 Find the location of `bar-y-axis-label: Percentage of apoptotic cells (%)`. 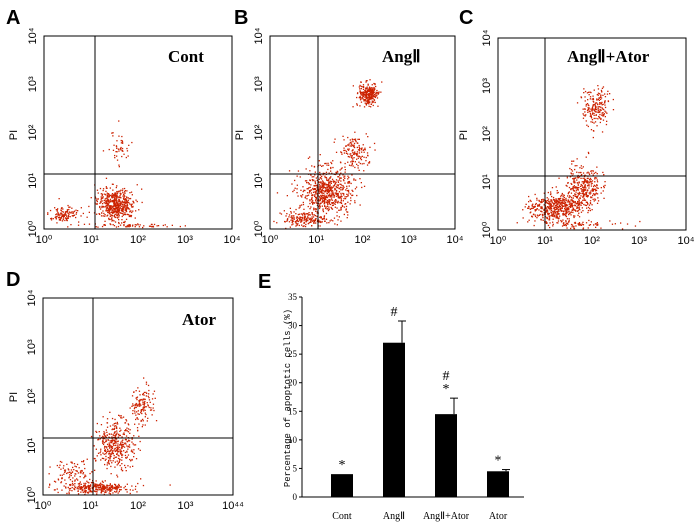

bar-y-axis-label: Percentage of apoptotic cells (%) is located at coordinates (288, 398).